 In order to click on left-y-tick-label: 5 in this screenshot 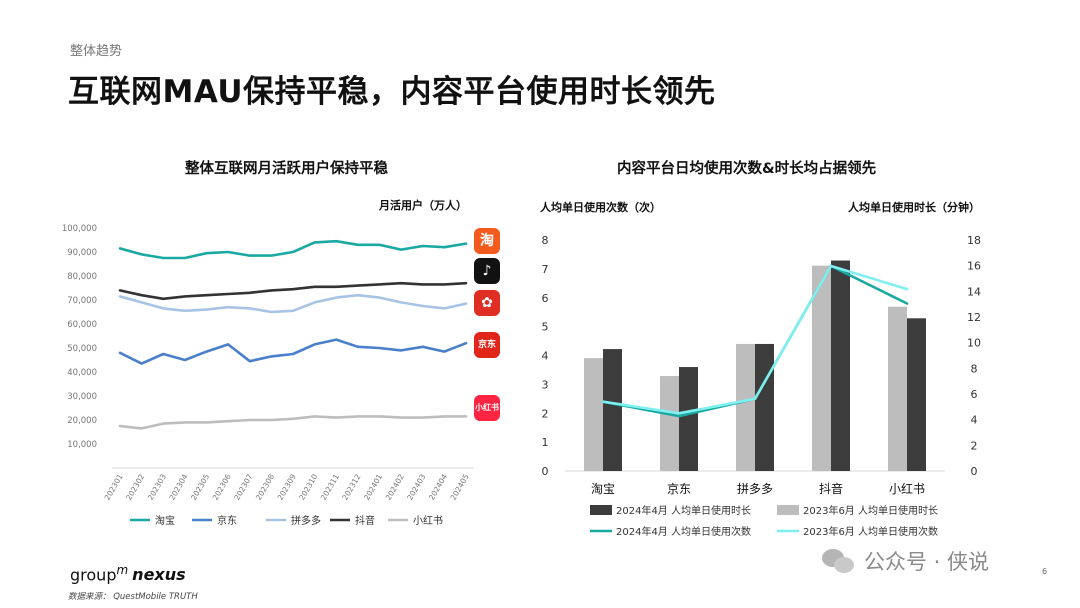, I will do `click(545, 327)`.